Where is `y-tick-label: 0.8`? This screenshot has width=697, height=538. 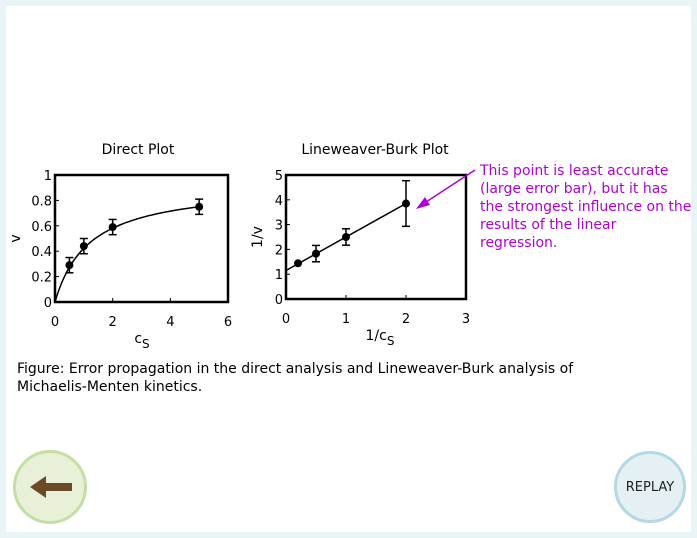 y-tick-label: 0.8 is located at coordinates (41, 201).